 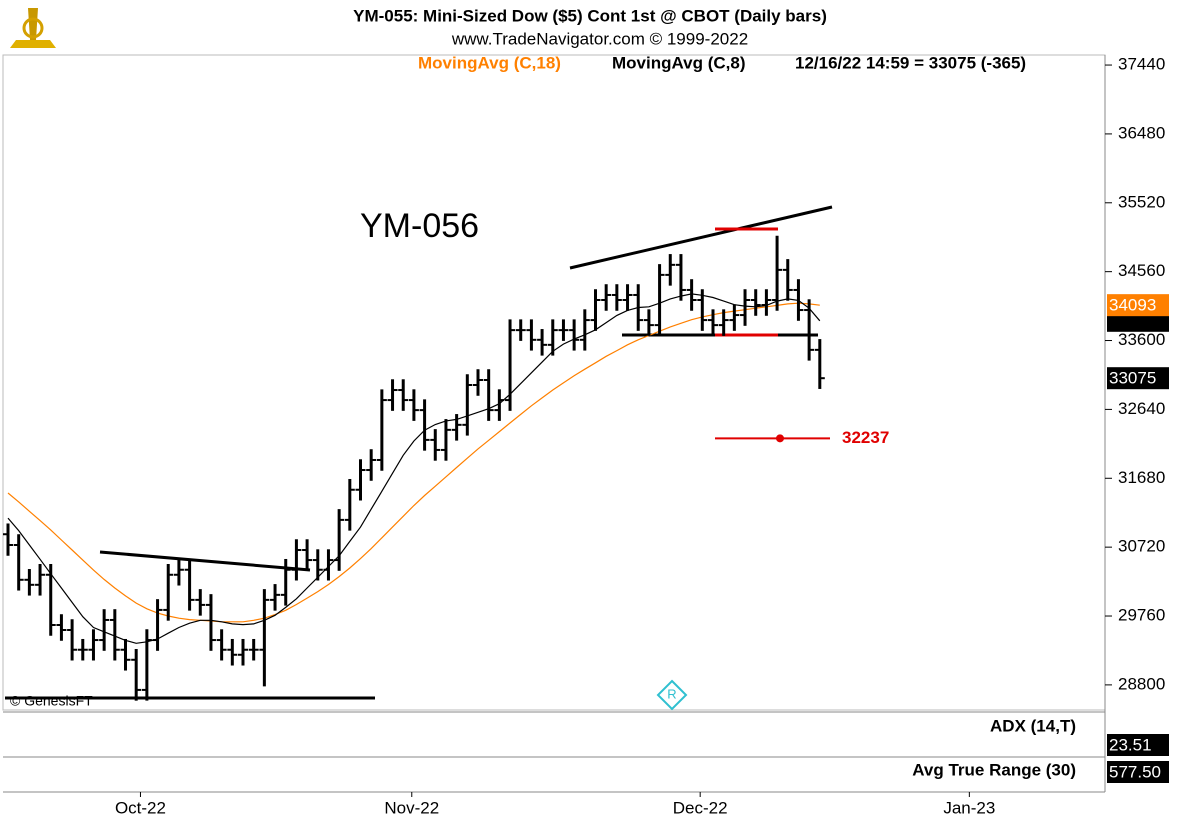 What do you see at coordinates (865, 437) in the screenshot?
I see `target-label: 32237` at bounding box center [865, 437].